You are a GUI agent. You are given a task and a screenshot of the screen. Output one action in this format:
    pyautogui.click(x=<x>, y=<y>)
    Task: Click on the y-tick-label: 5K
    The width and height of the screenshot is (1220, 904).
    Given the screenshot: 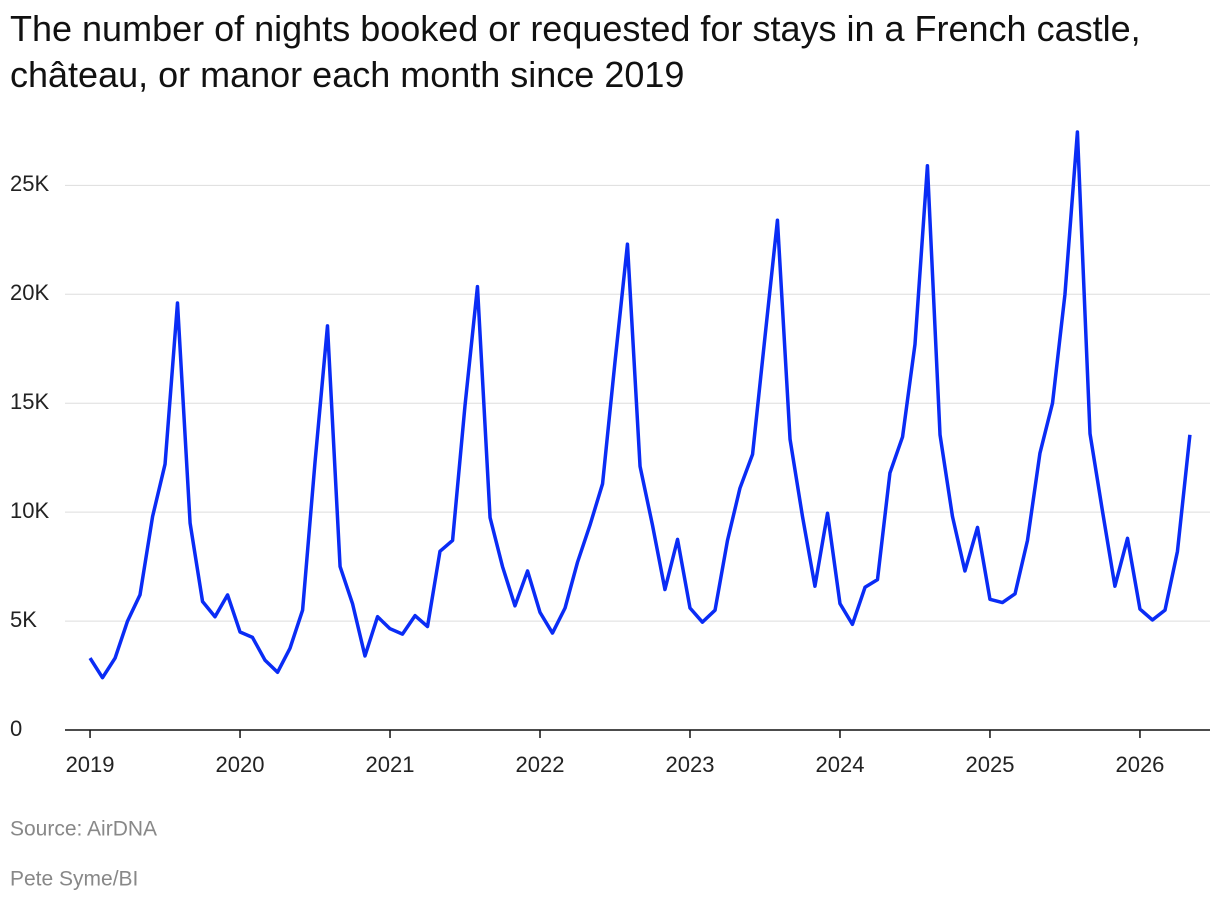 What is the action you would take?
    pyautogui.click(x=23, y=619)
    